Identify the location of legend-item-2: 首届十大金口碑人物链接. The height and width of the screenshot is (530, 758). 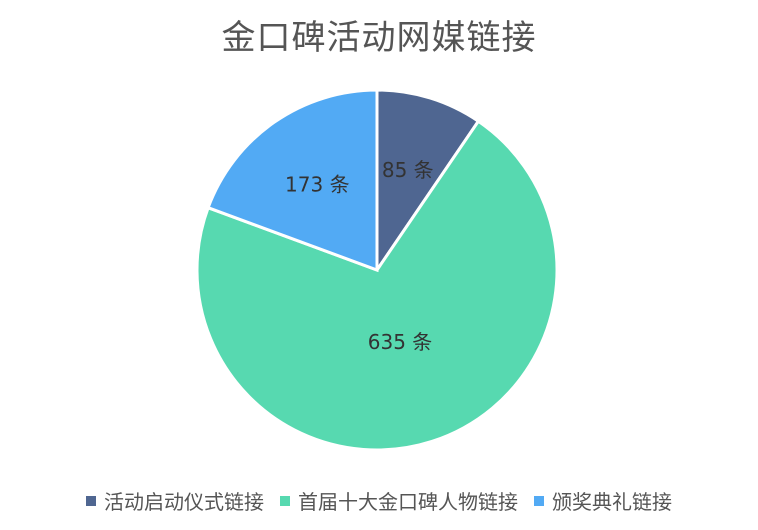
(399, 500).